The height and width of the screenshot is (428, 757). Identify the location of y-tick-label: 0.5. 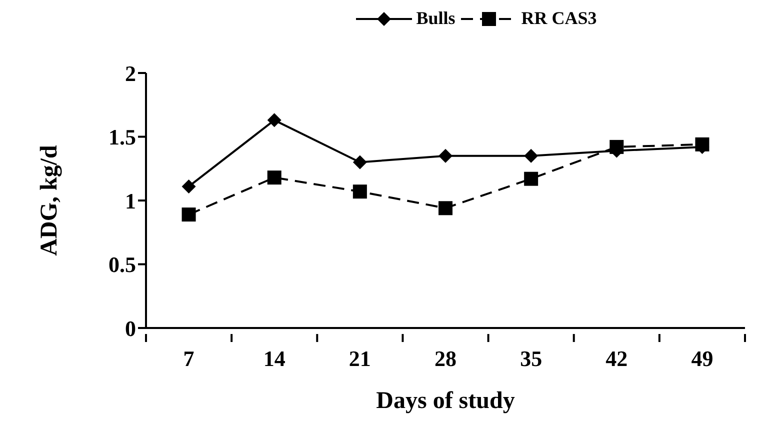
(122, 265).